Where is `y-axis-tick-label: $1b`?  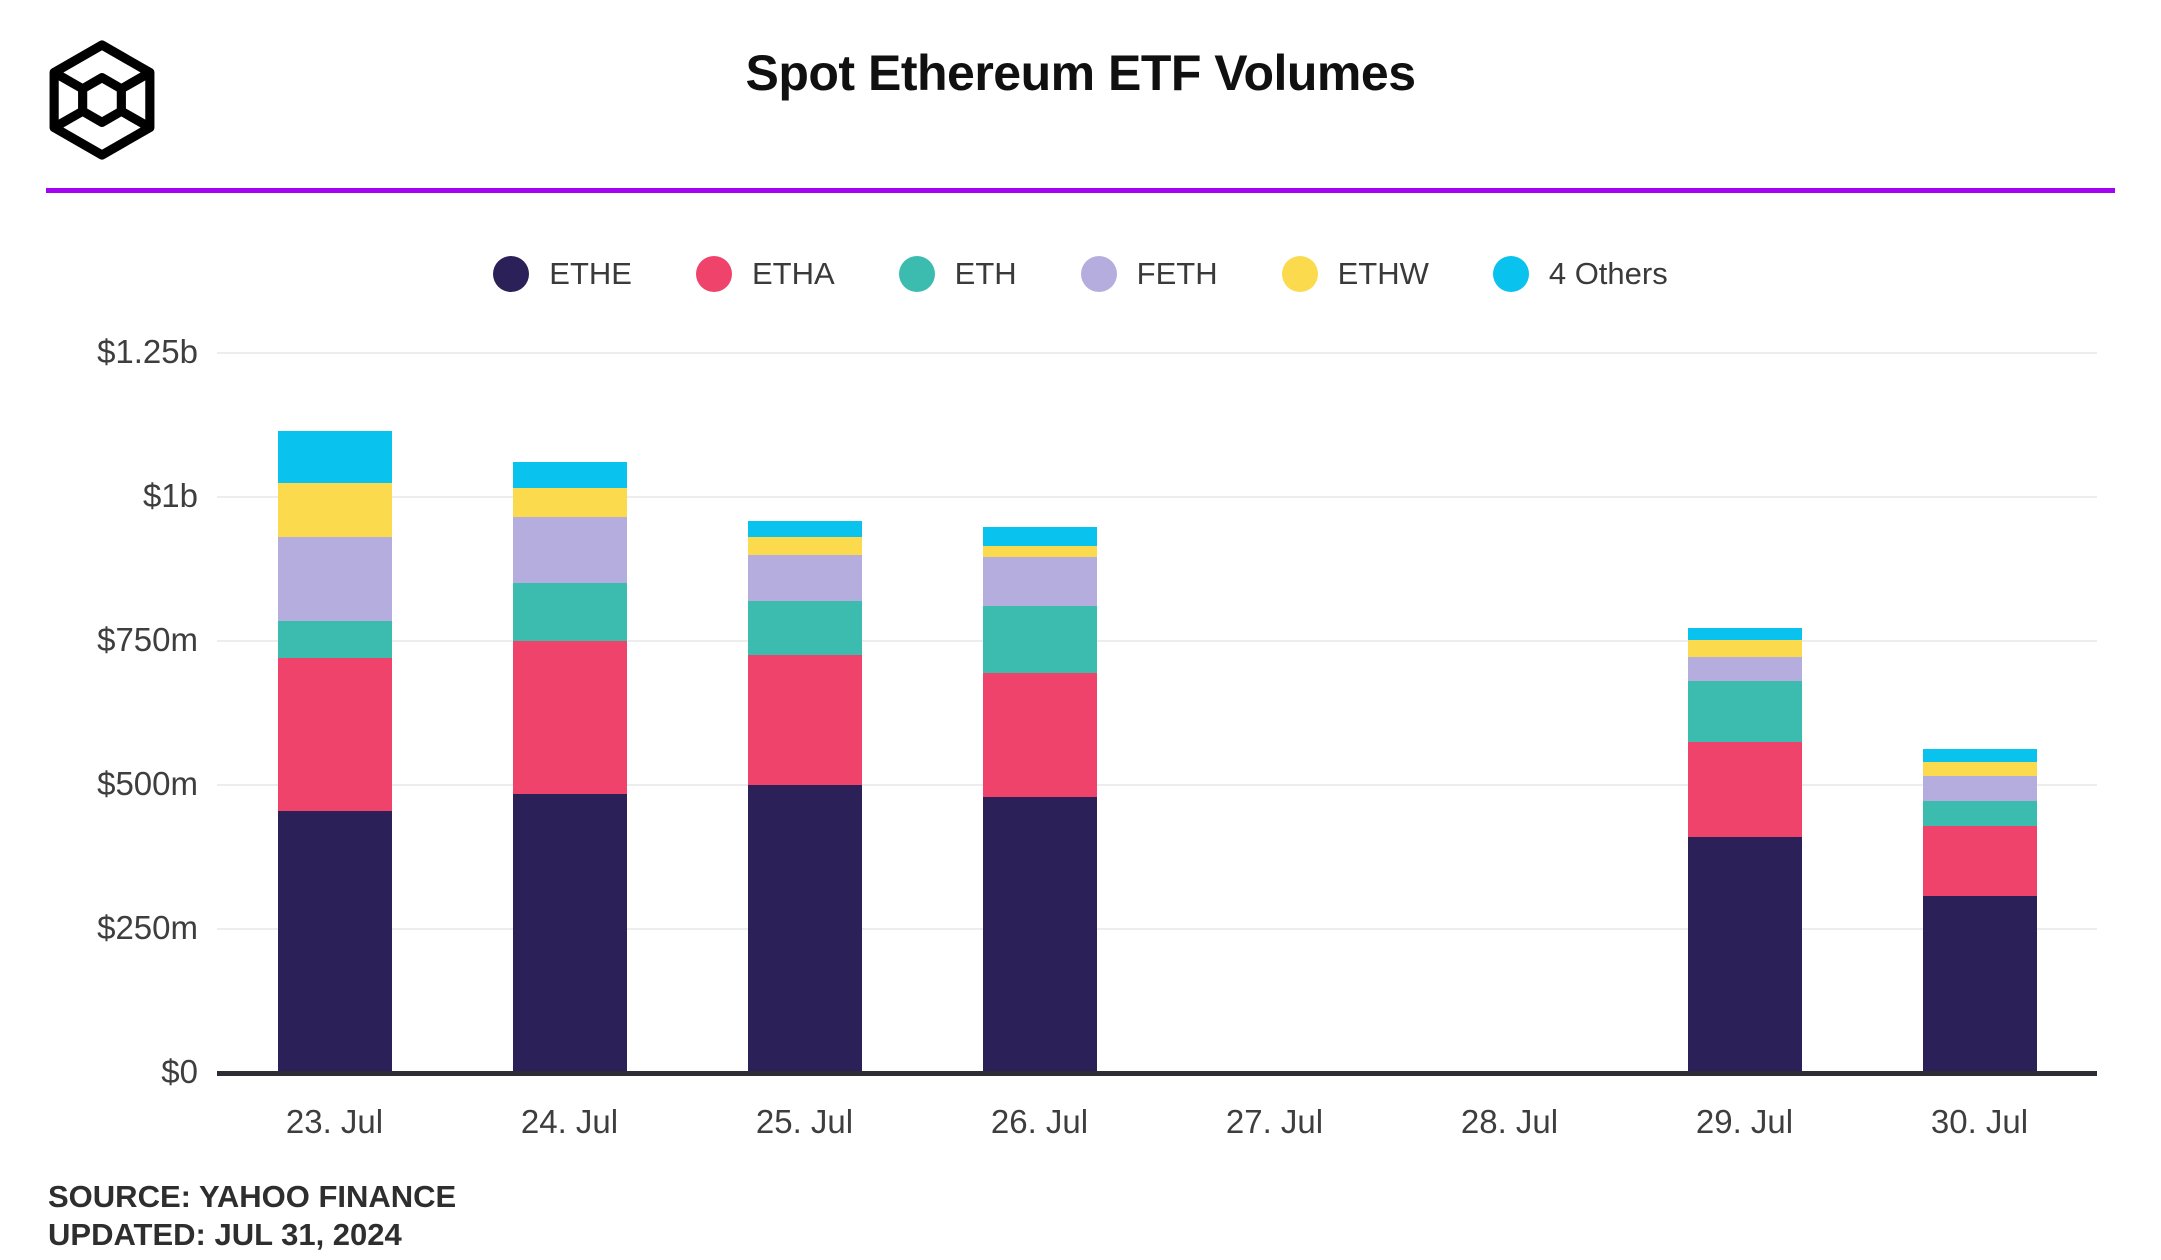
y-axis-tick-label: $1b is located at coordinates (170, 495).